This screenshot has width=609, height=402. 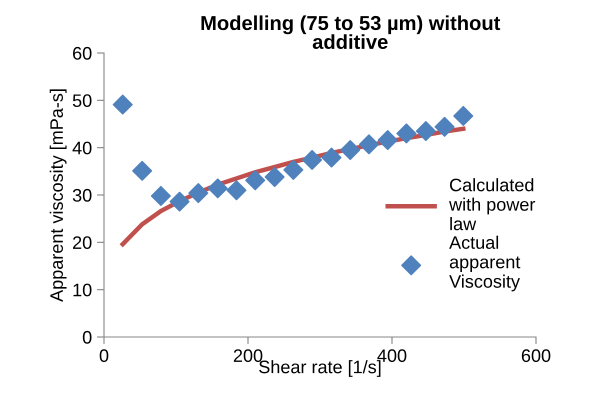 I want to click on y-tick-label: 50, so click(x=82, y=101).